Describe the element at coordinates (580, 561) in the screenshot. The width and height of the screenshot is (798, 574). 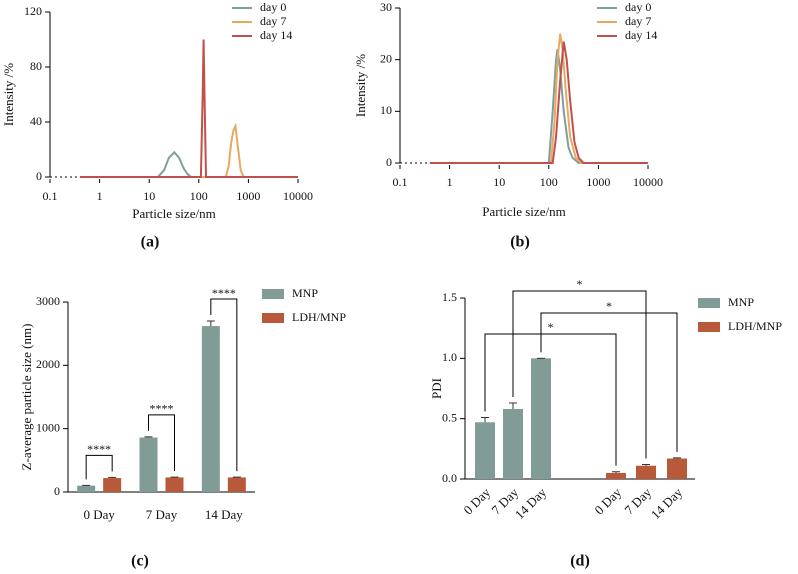
I see `caption: (d)` at that location.